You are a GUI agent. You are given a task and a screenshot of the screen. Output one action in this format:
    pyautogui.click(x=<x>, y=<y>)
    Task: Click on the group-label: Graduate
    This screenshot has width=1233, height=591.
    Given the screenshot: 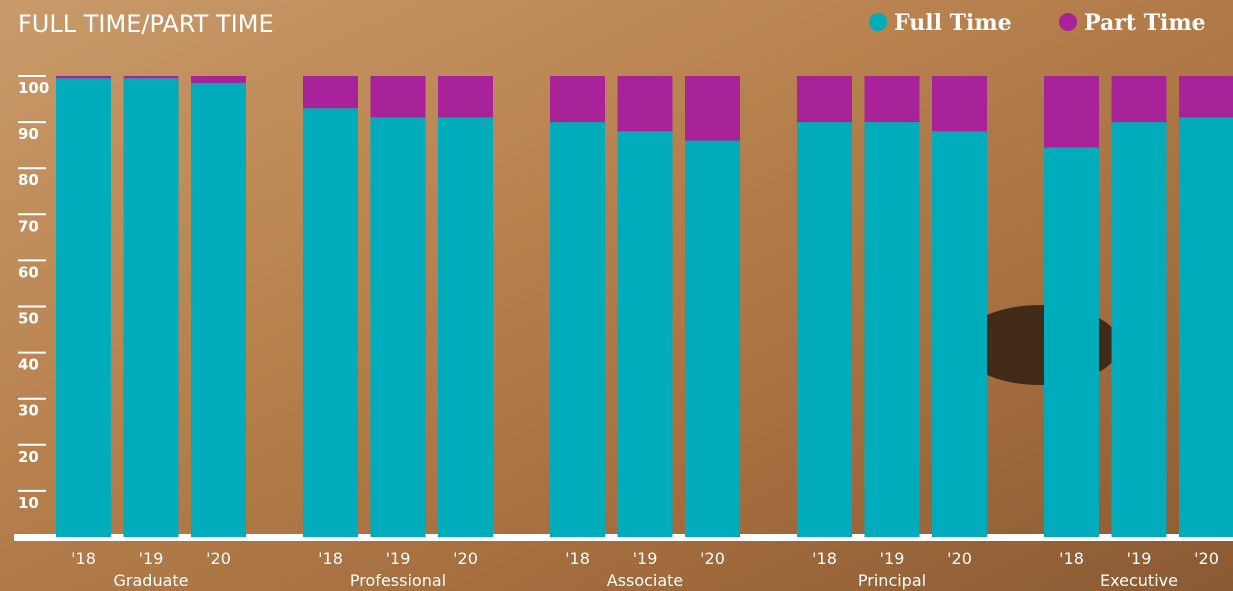 What is the action you would take?
    pyautogui.click(x=151, y=580)
    